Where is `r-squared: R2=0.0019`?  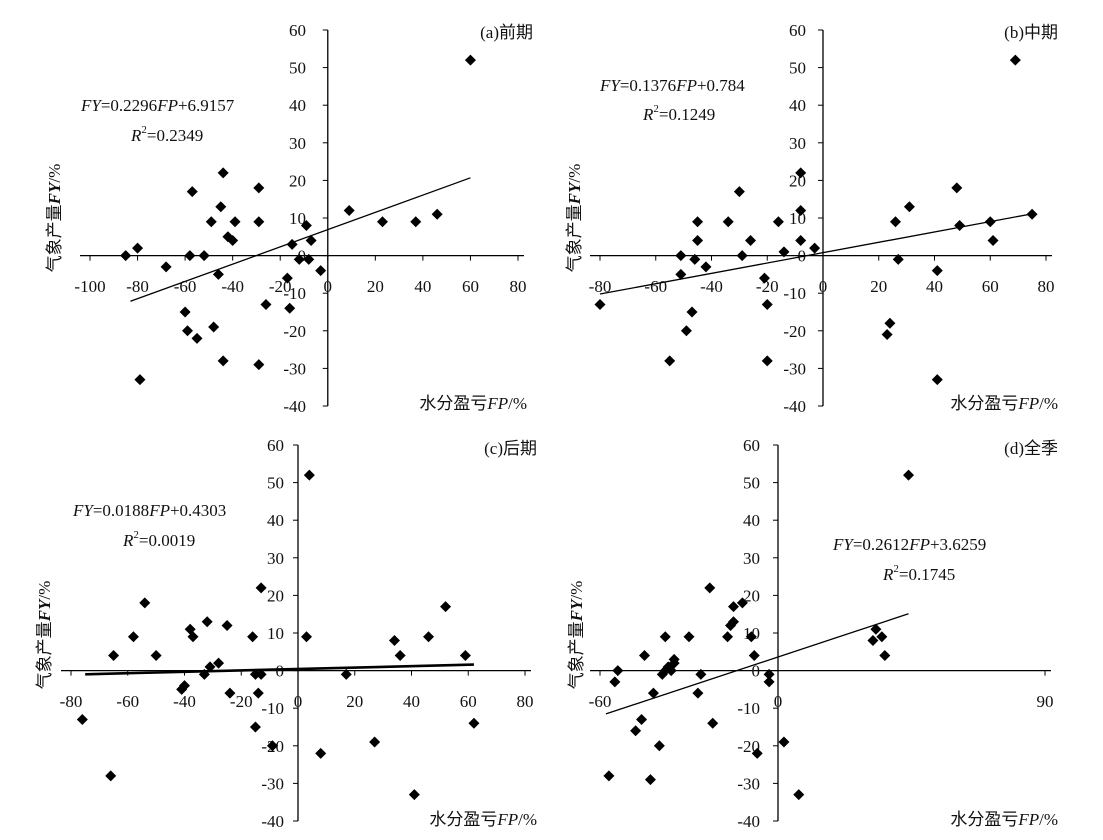
r-squared: R2=0.0019 is located at coordinates (158, 539).